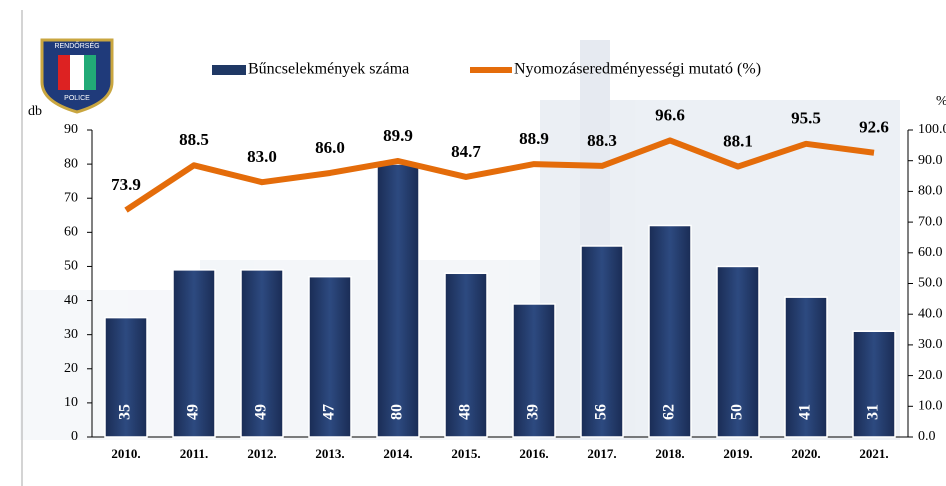  What do you see at coordinates (601, 453) in the screenshot?
I see `x-tick-label: 2017.` at bounding box center [601, 453].